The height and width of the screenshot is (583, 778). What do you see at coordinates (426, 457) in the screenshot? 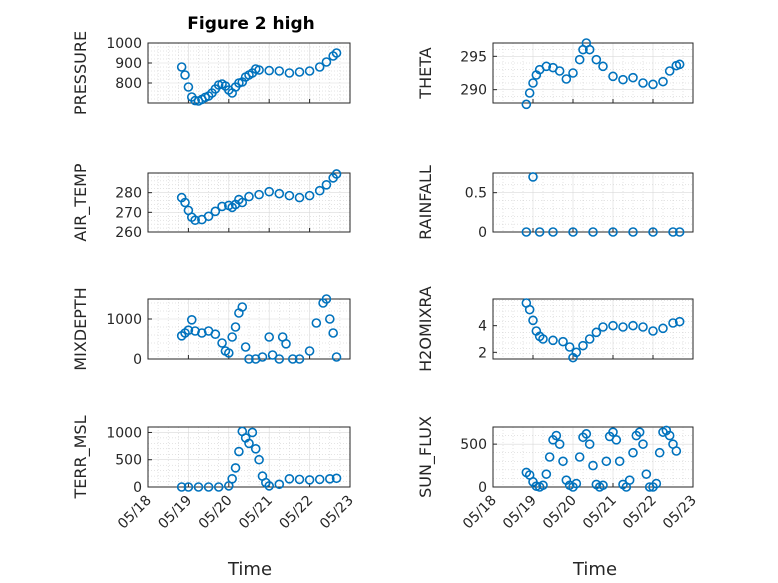
I see `y-axis-label: SUN_FLUX` at bounding box center [426, 457].